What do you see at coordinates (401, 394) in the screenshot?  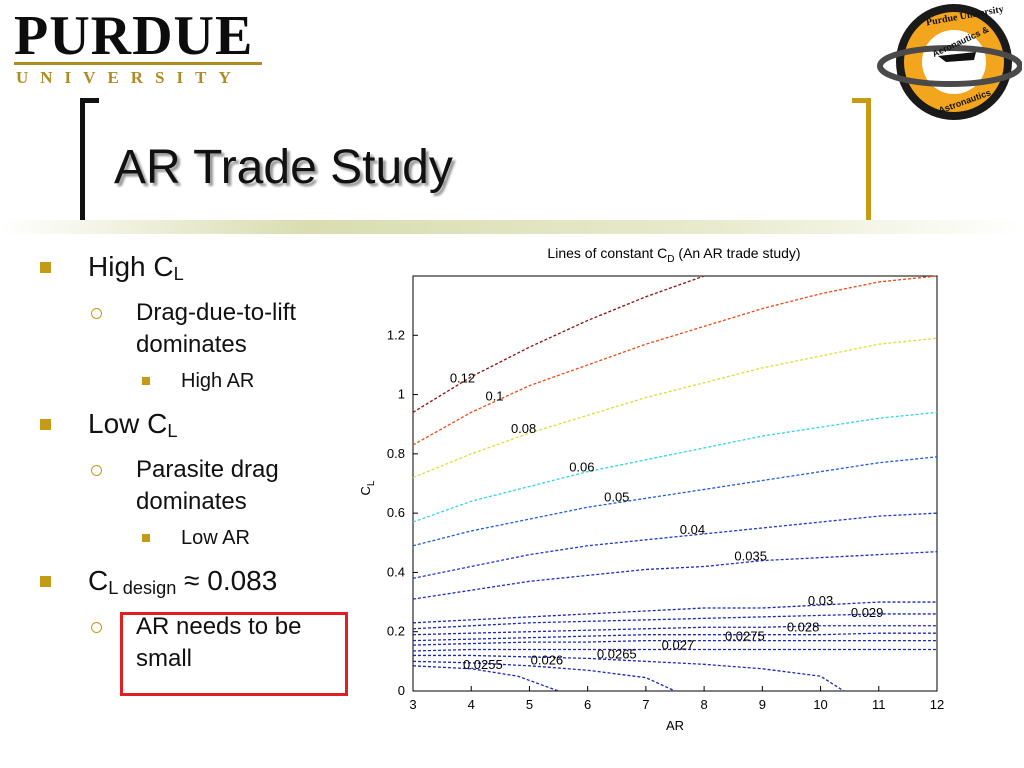 I see `y-tick-label: 1` at bounding box center [401, 394].